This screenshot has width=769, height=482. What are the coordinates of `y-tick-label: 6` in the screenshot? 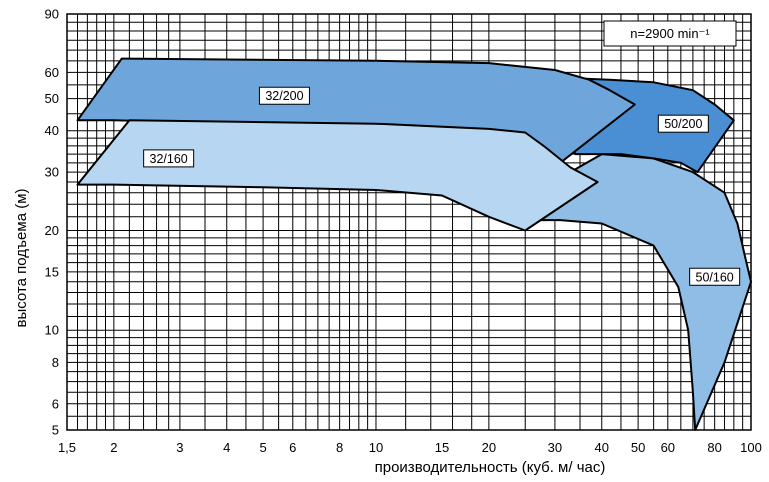 It's located at (55, 403).